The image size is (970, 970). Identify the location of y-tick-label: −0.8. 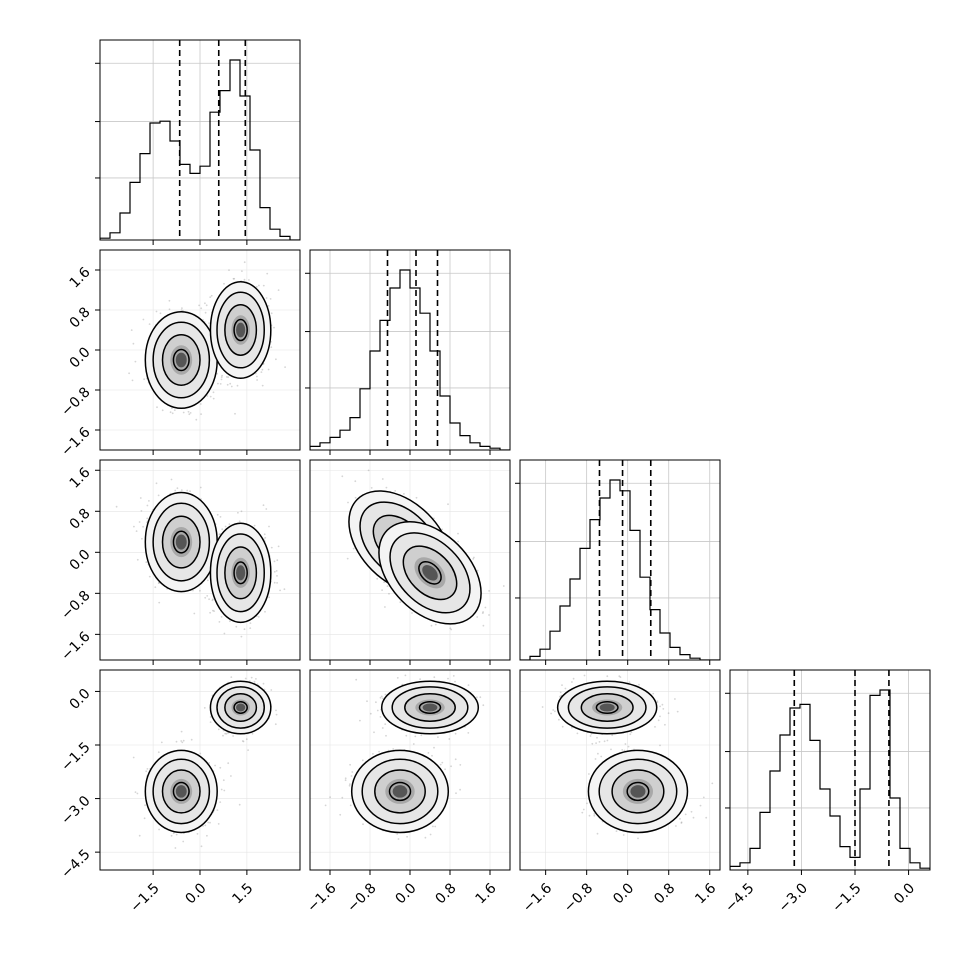
(75, 401).